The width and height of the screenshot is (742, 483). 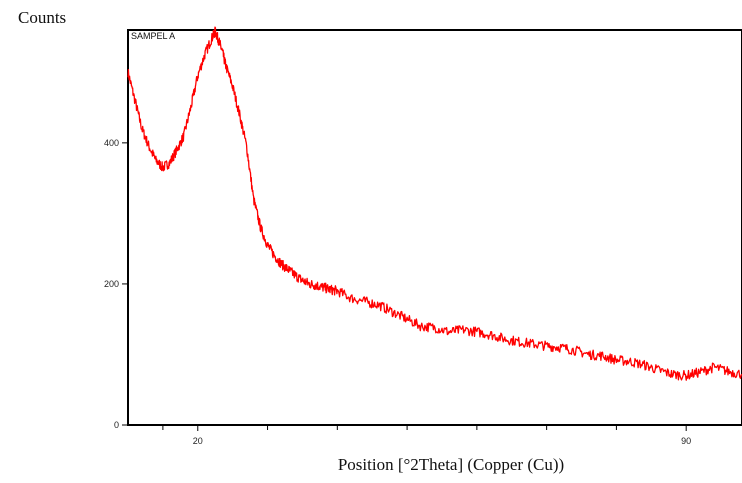 I want to click on x-axis-title: Position [°2Theta] (Copper (Cu)), so click(x=451, y=464).